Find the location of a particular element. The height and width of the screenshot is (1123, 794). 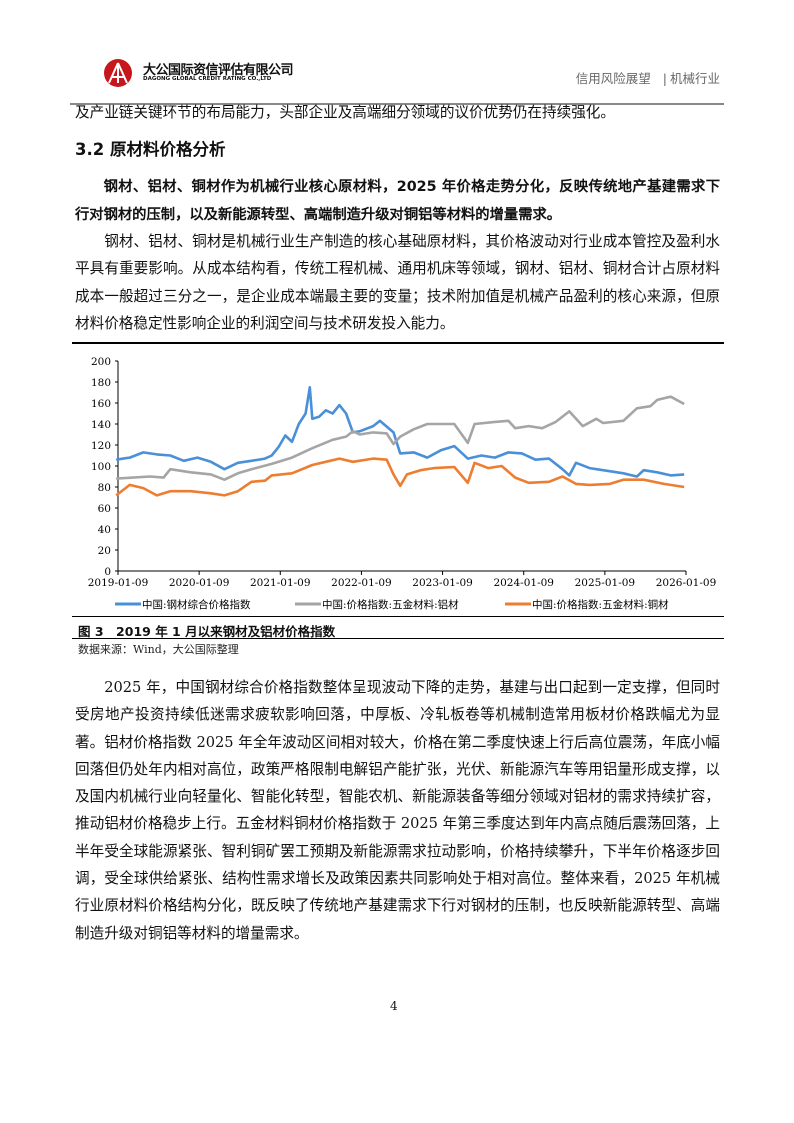

x-tick-label: 2021-01-09 is located at coordinates (280, 583).